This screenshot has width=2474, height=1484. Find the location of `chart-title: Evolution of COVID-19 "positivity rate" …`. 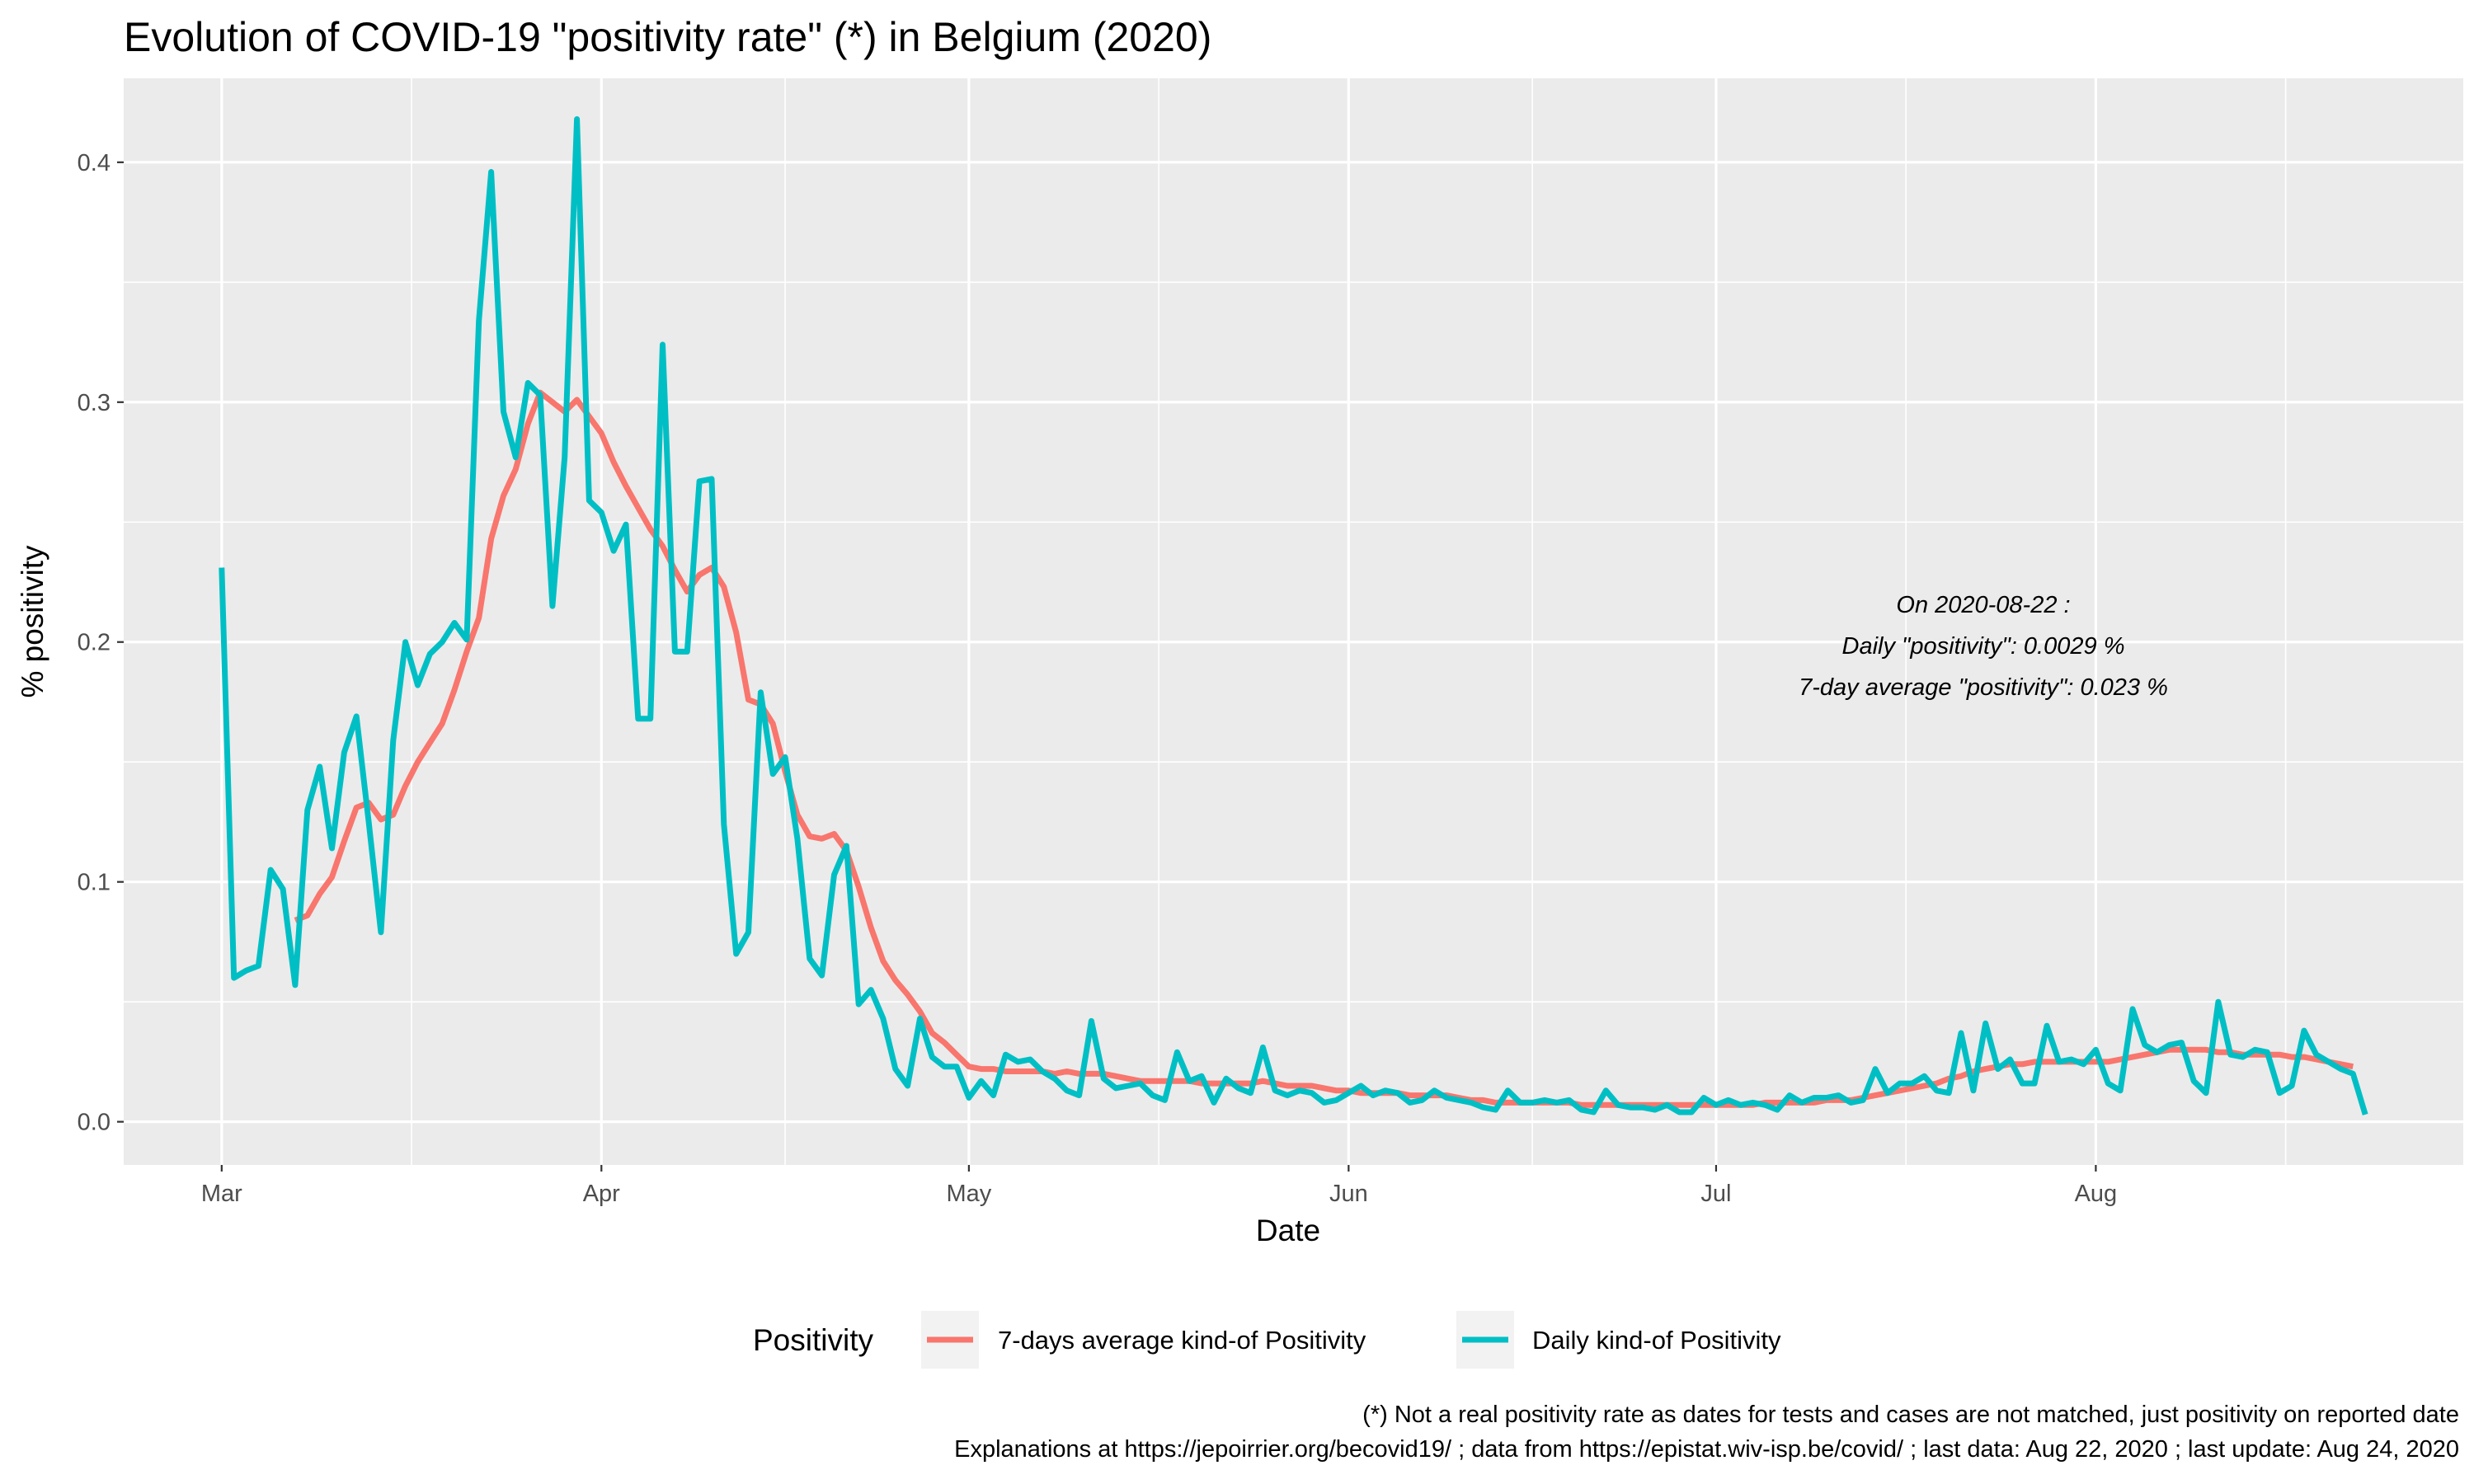

chart-title: Evolution of COVID-19 "positivity rate" … is located at coordinates (667, 37).